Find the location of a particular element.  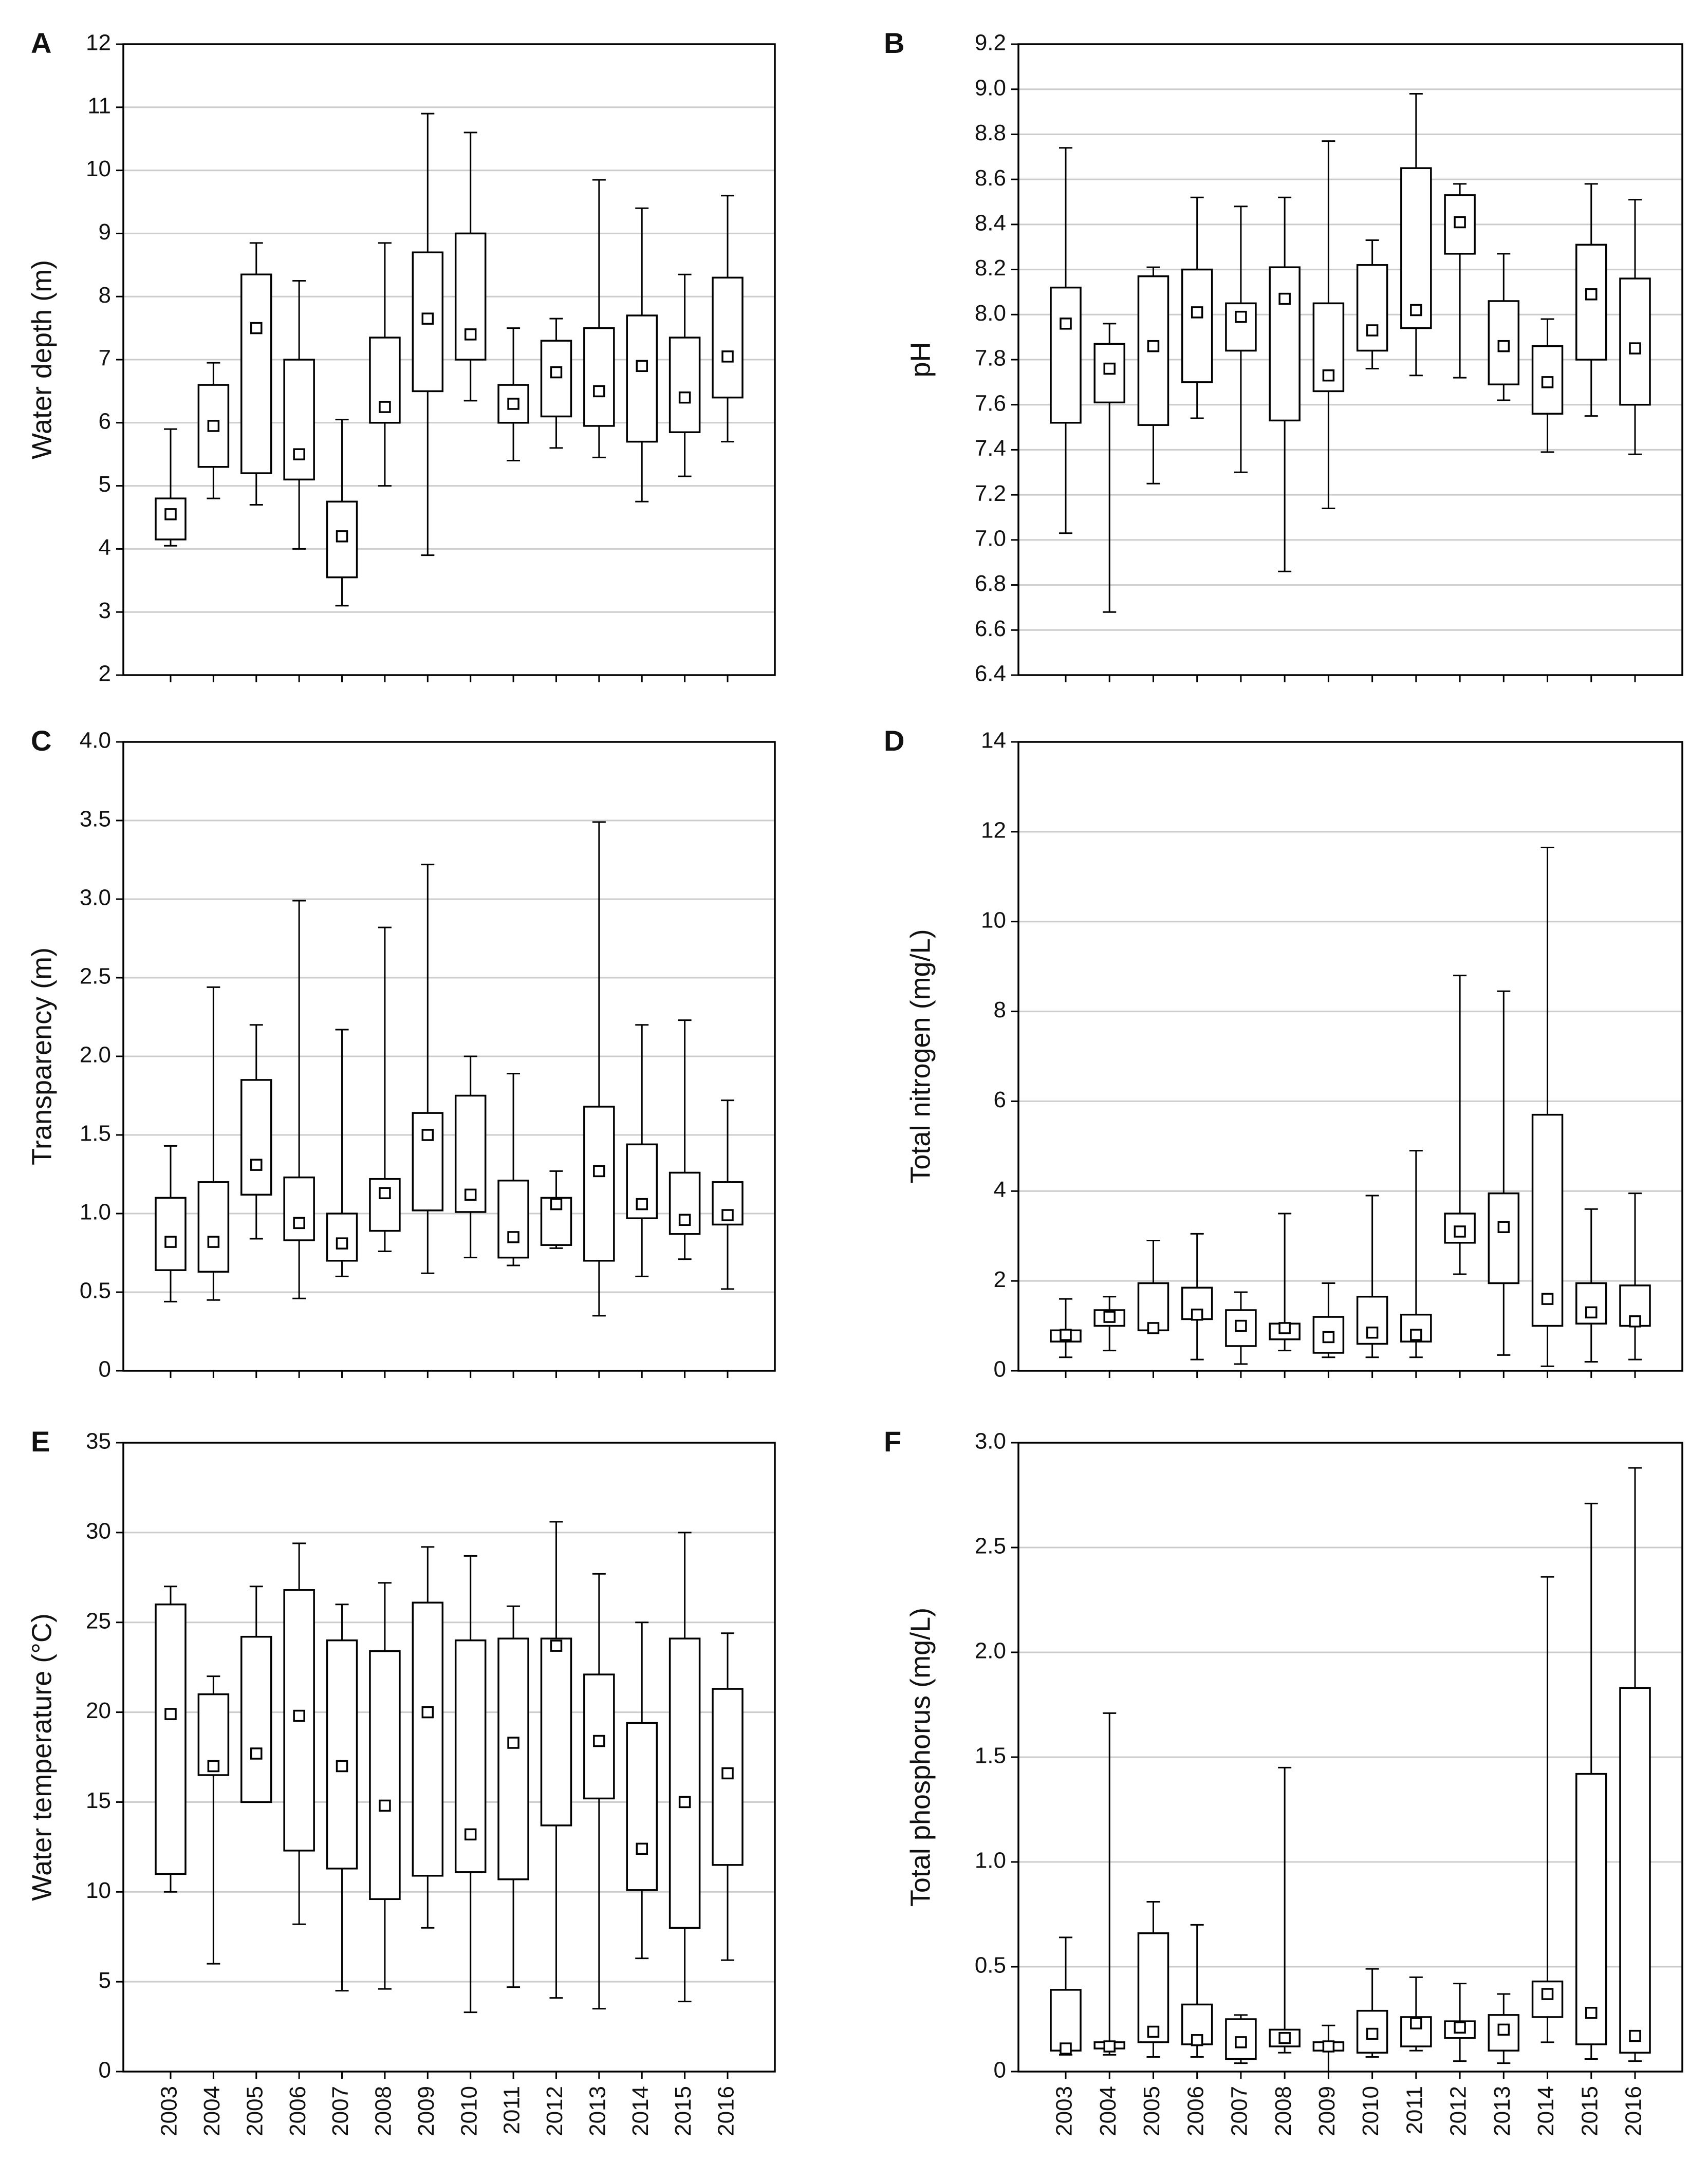

y-tick-label: 1.5 is located at coordinates (990, 1755).